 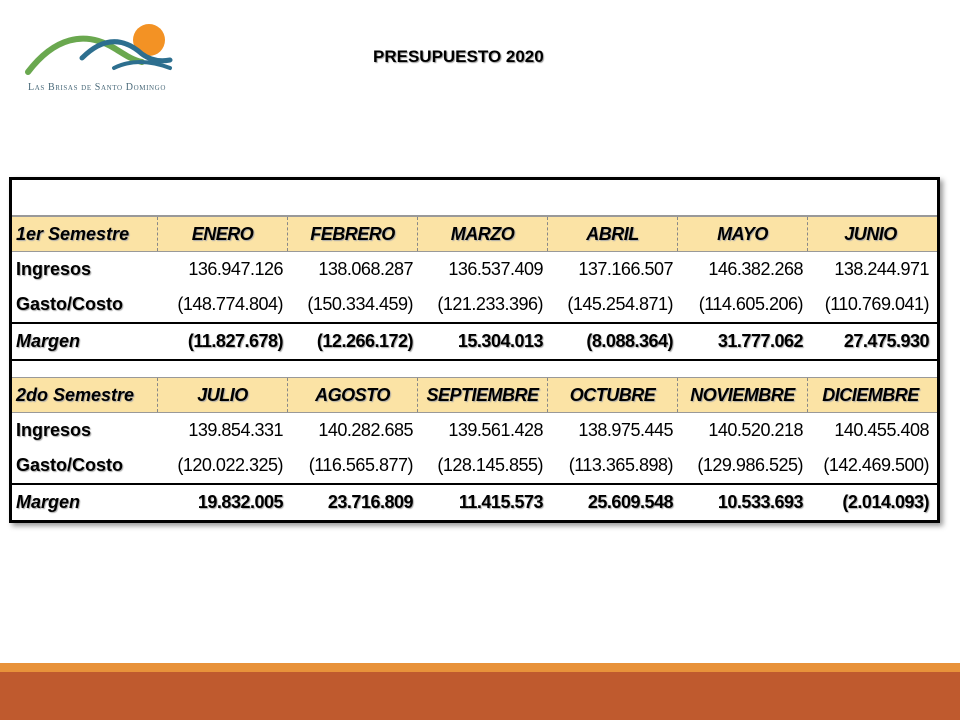 What do you see at coordinates (625, 269) in the screenshot?
I see `ingresos-cell: 137.166.507` at bounding box center [625, 269].